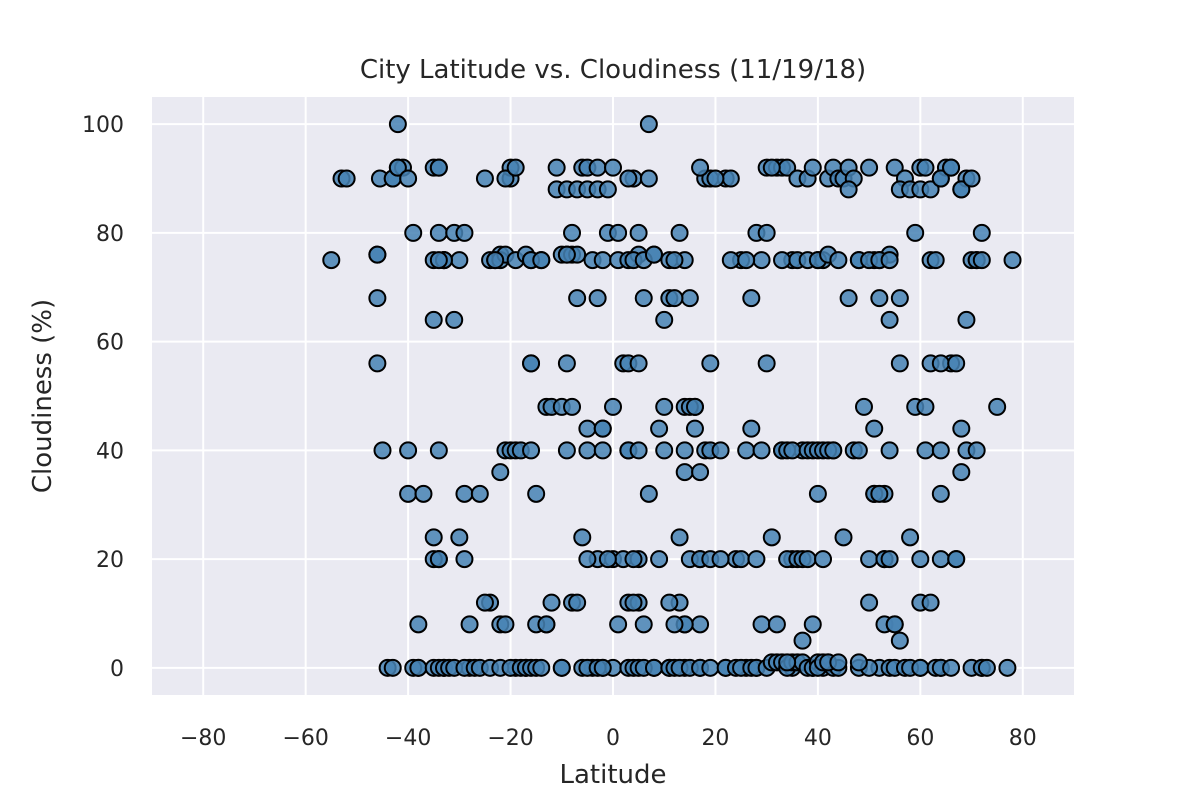 This screenshot has width=1194, height=796. What do you see at coordinates (920, 738) in the screenshot?
I see `x-tick-label: 60` at bounding box center [920, 738].